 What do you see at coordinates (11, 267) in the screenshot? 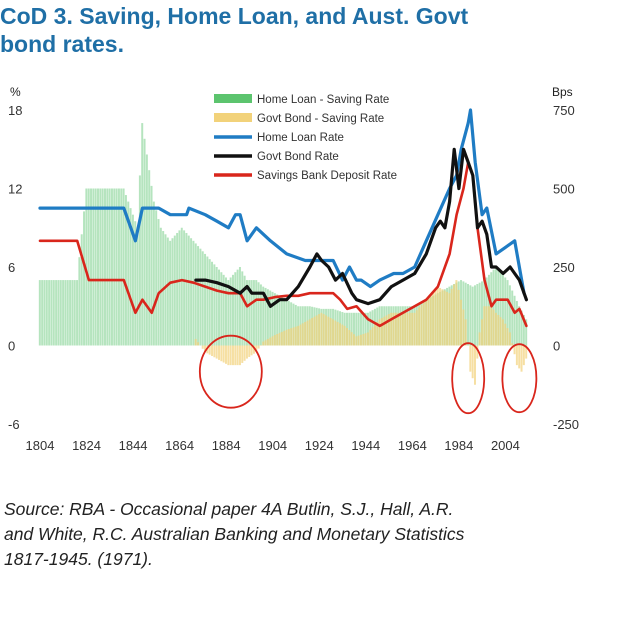
I see `y-tick-label: 6` at bounding box center [11, 267].